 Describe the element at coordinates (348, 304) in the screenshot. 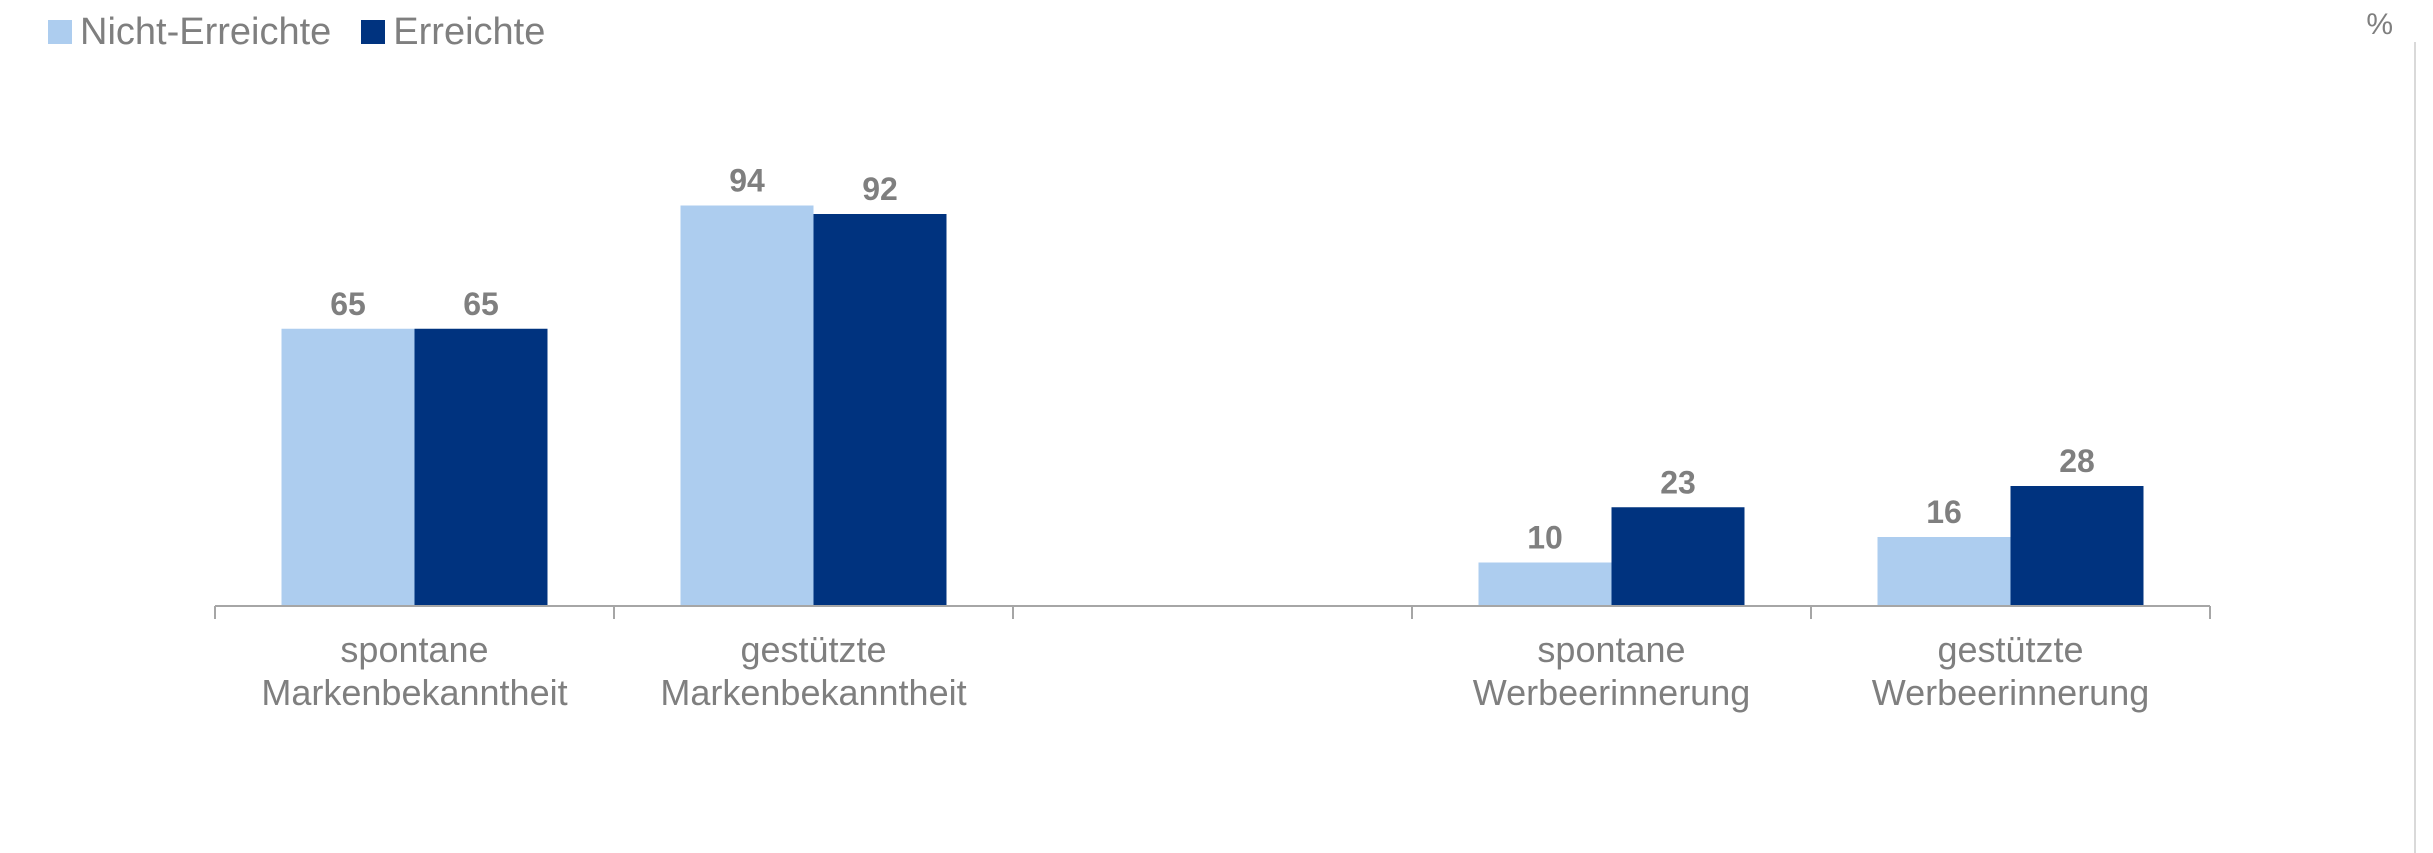

I see `data-label-0-0: 65` at that location.